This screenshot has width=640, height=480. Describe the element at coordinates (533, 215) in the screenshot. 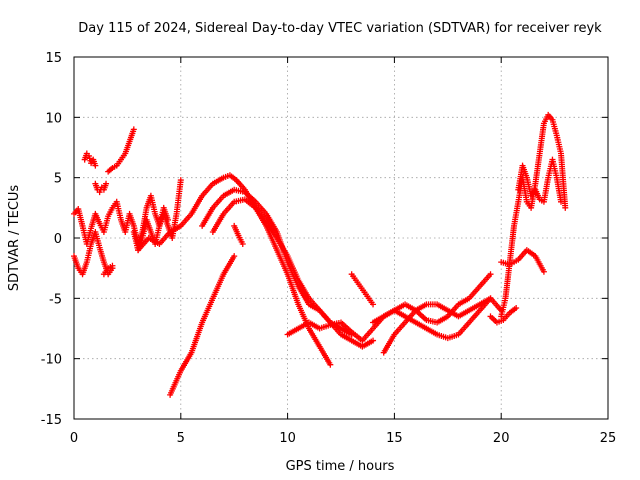

I see `series-arc-i` at that location.